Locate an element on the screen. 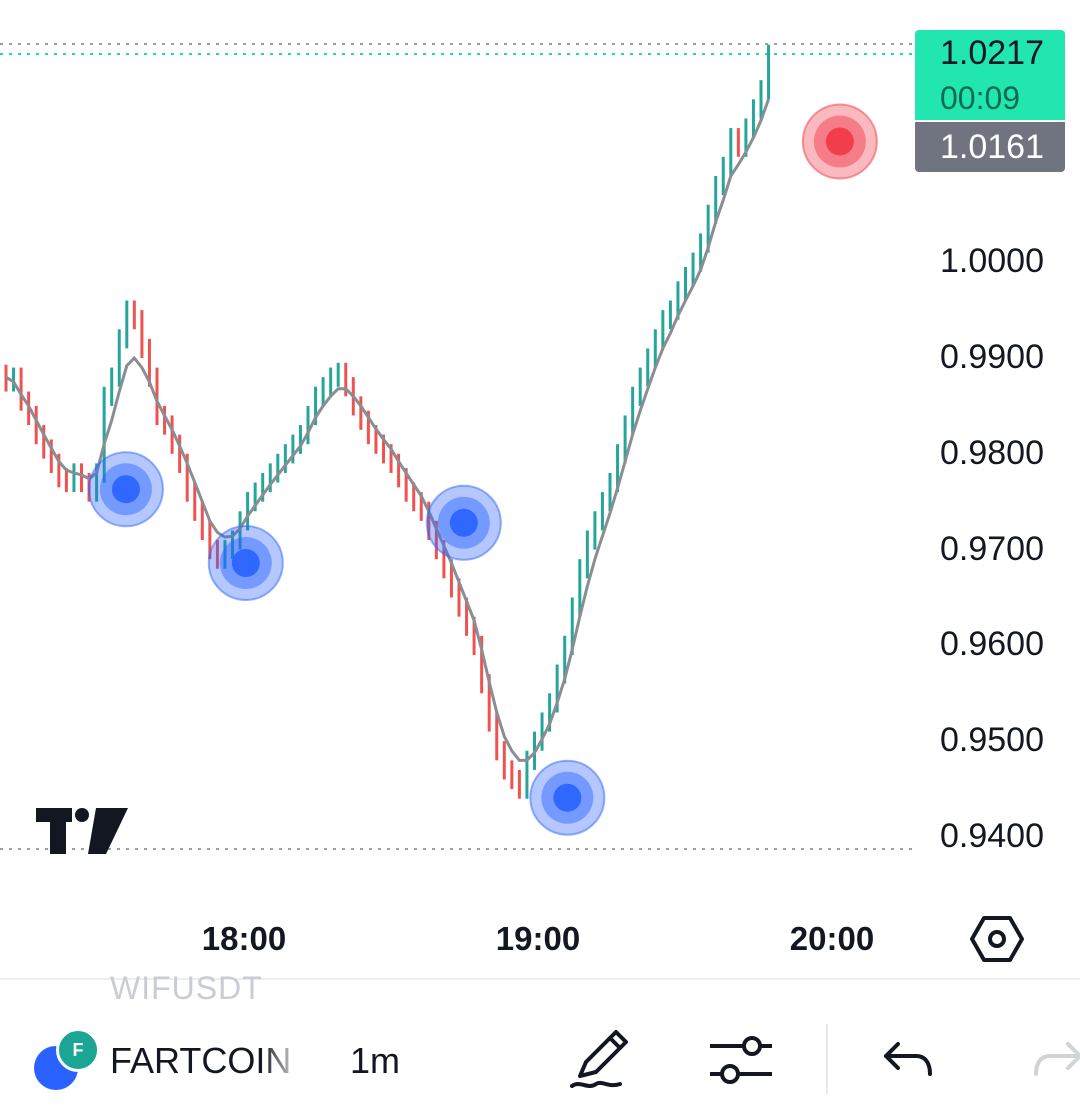 The image size is (1080, 1116). sell-signal-marker is located at coordinates (839, 141).